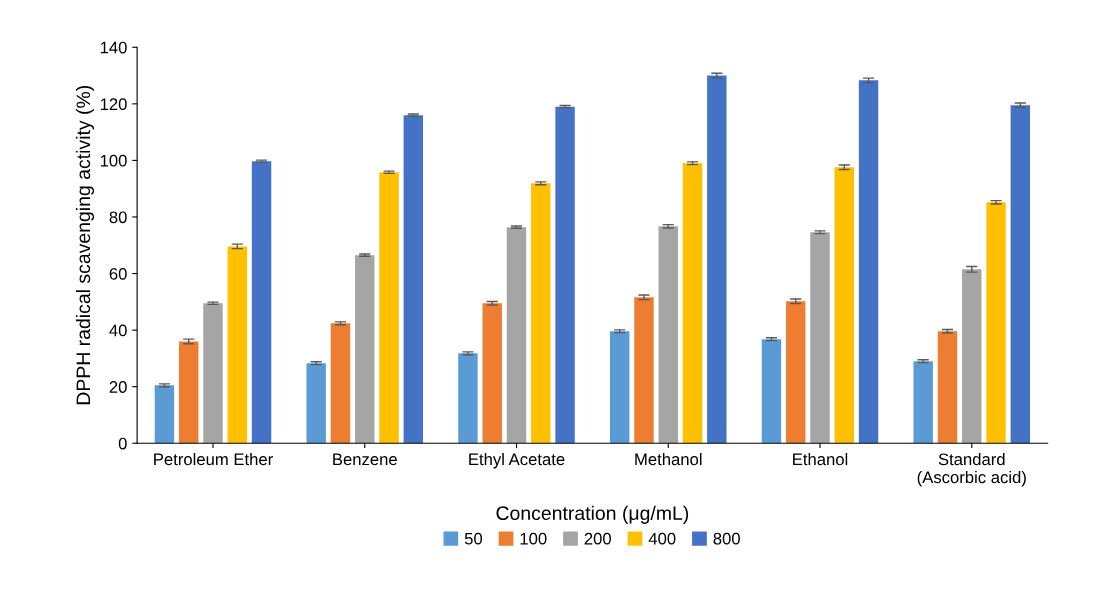 This screenshot has width=1097, height=591. What do you see at coordinates (118, 273) in the screenshot?
I see `y-tick-label: 60` at bounding box center [118, 273].